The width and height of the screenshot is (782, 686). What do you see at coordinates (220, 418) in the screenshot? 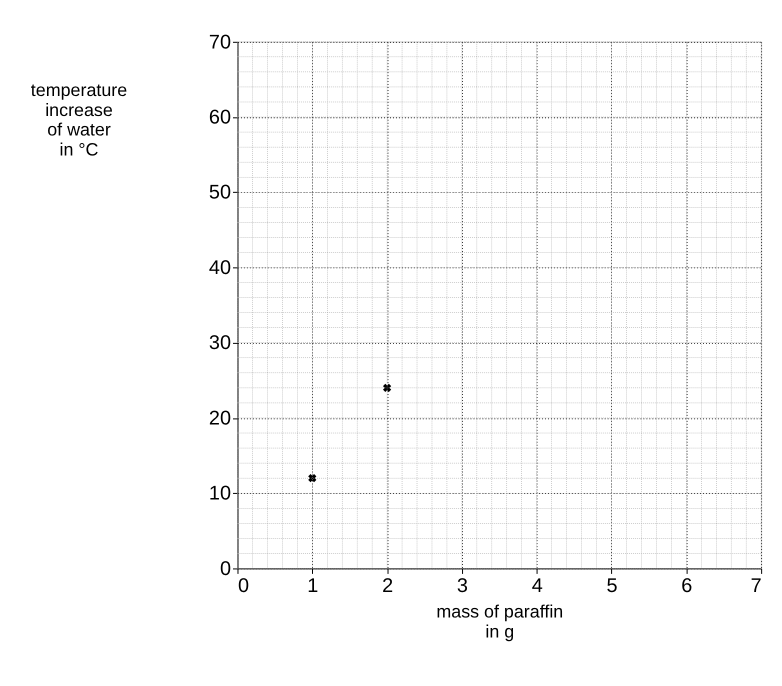
I see `y-tick-label: 20` at bounding box center [220, 418].